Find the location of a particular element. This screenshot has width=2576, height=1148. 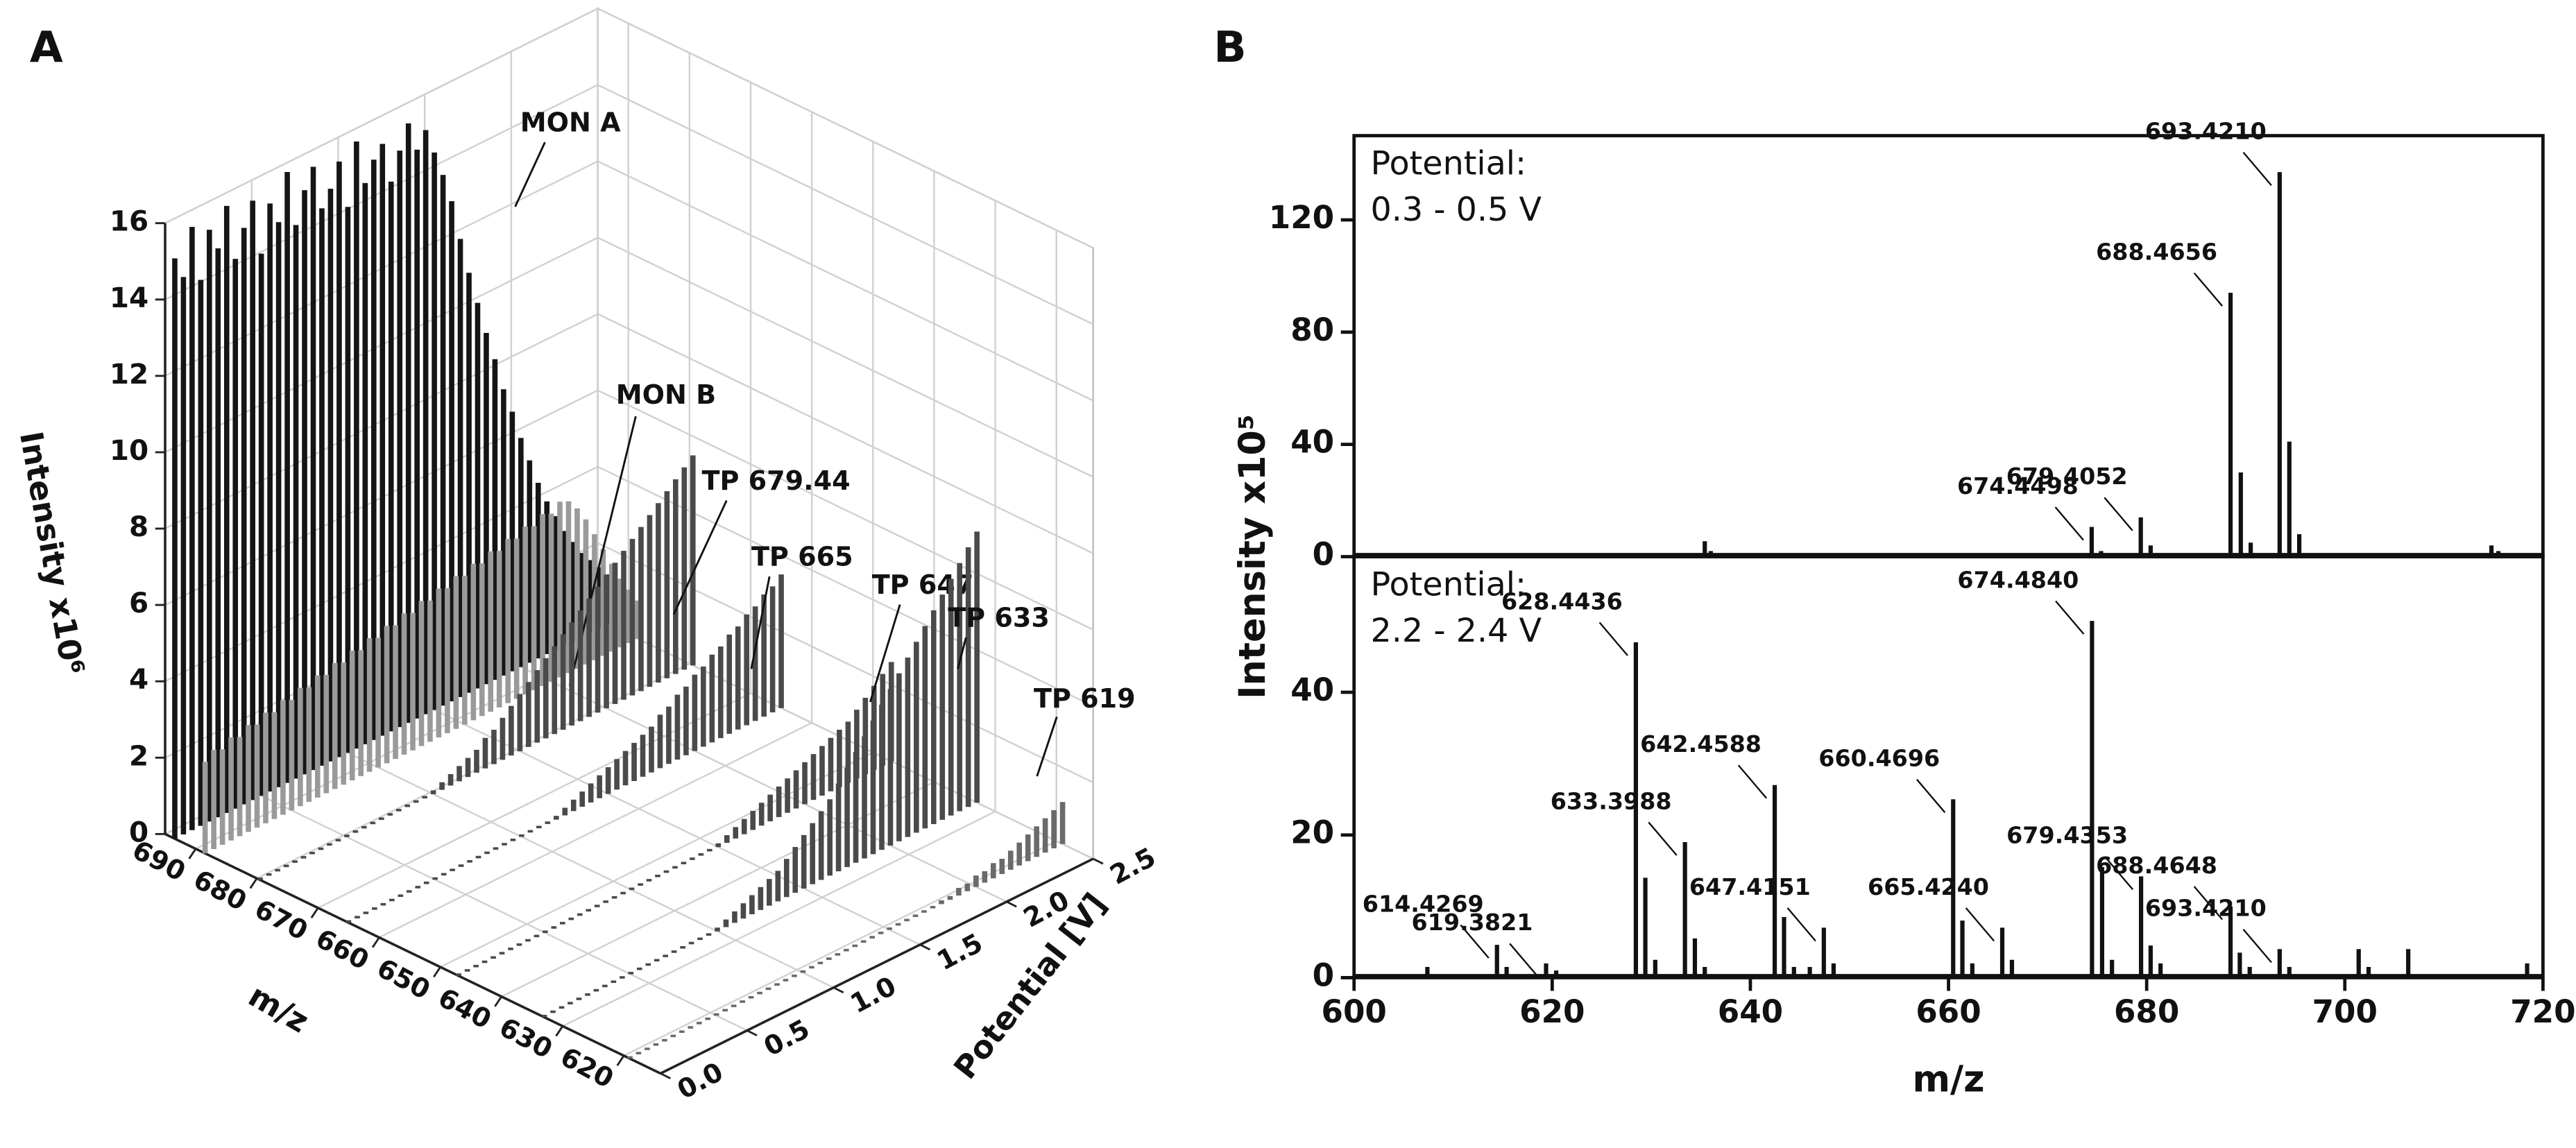

z-tick-label: 14 is located at coordinates (129, 297).